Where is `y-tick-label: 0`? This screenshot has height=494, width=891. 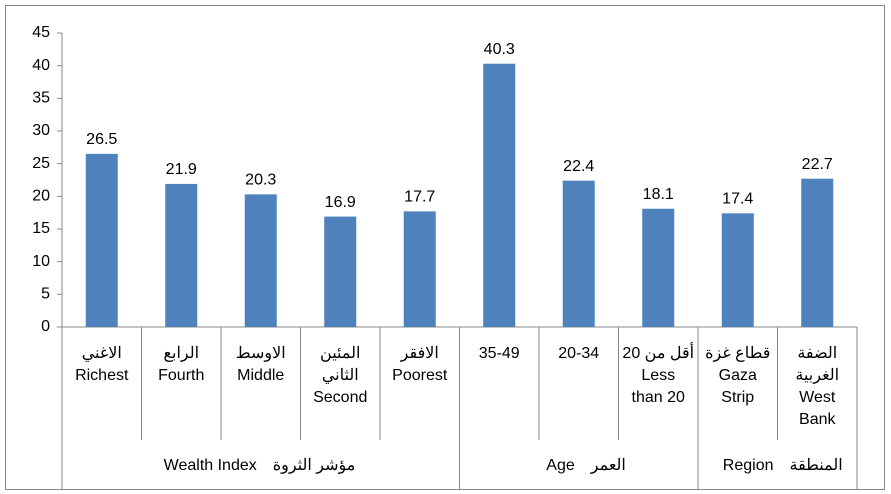
y-tick-label: 0 is located at coordinates (45, 326).